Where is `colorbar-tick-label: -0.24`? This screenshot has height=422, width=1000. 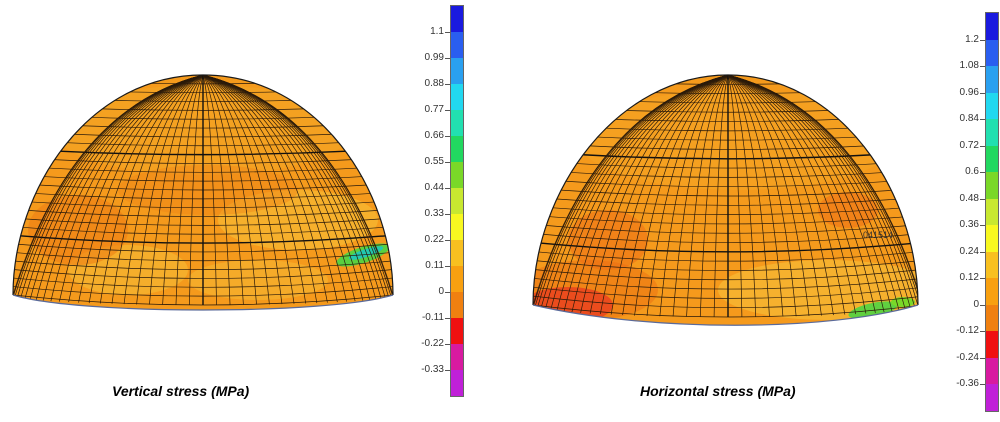 colorbar-tick-label: -0.24 is located at coordinates (967, 357).